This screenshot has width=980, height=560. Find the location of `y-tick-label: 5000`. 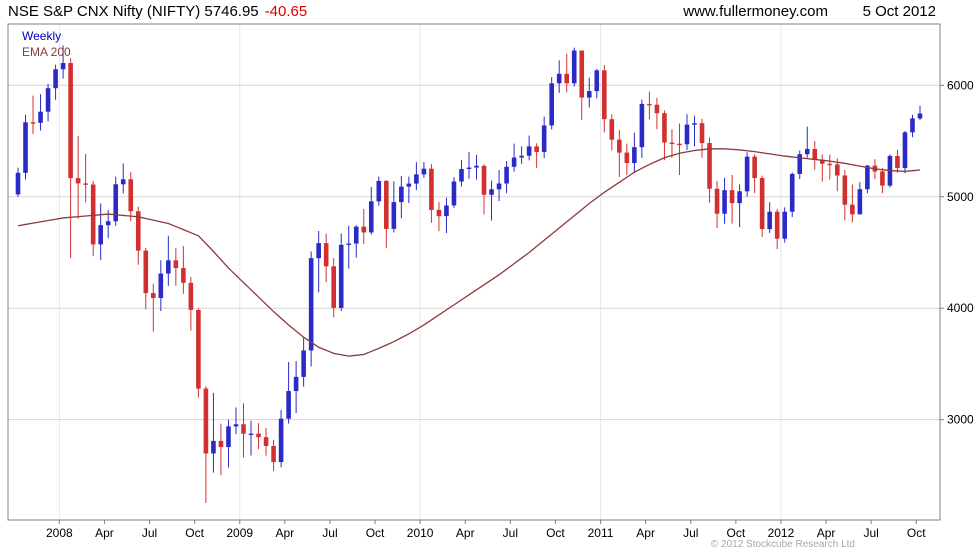

y-tick-label: 5000 is located at coordinates (960, 197).